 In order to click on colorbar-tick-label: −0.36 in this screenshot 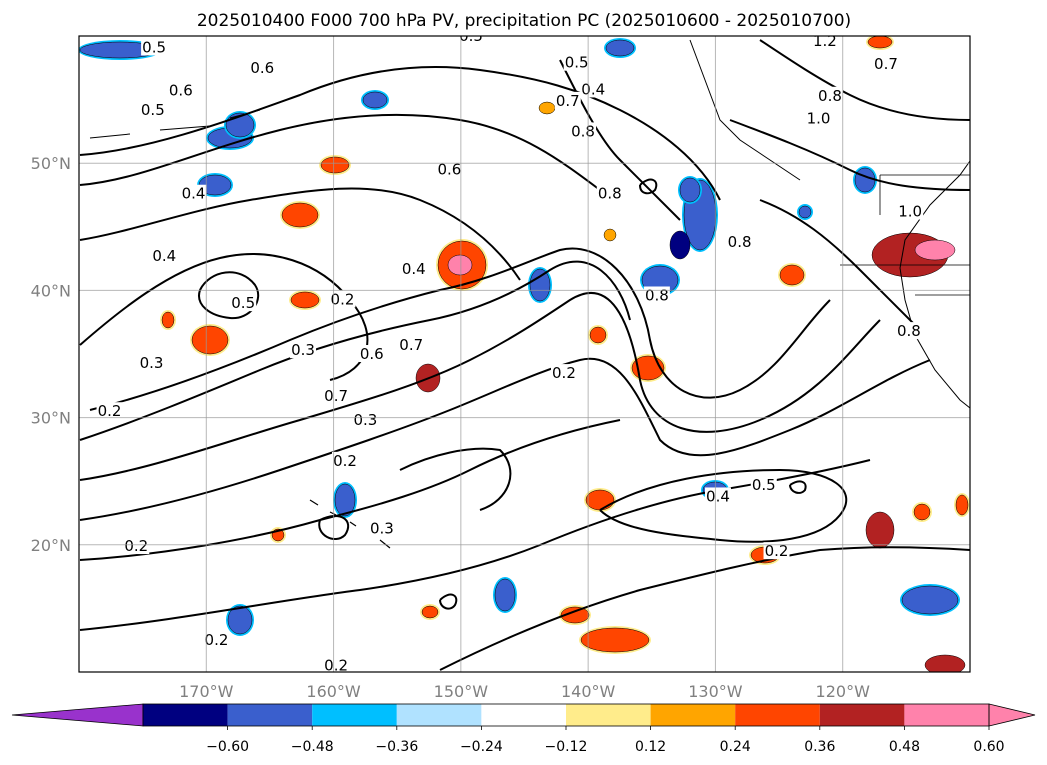, I will do `click(396, 747)`.